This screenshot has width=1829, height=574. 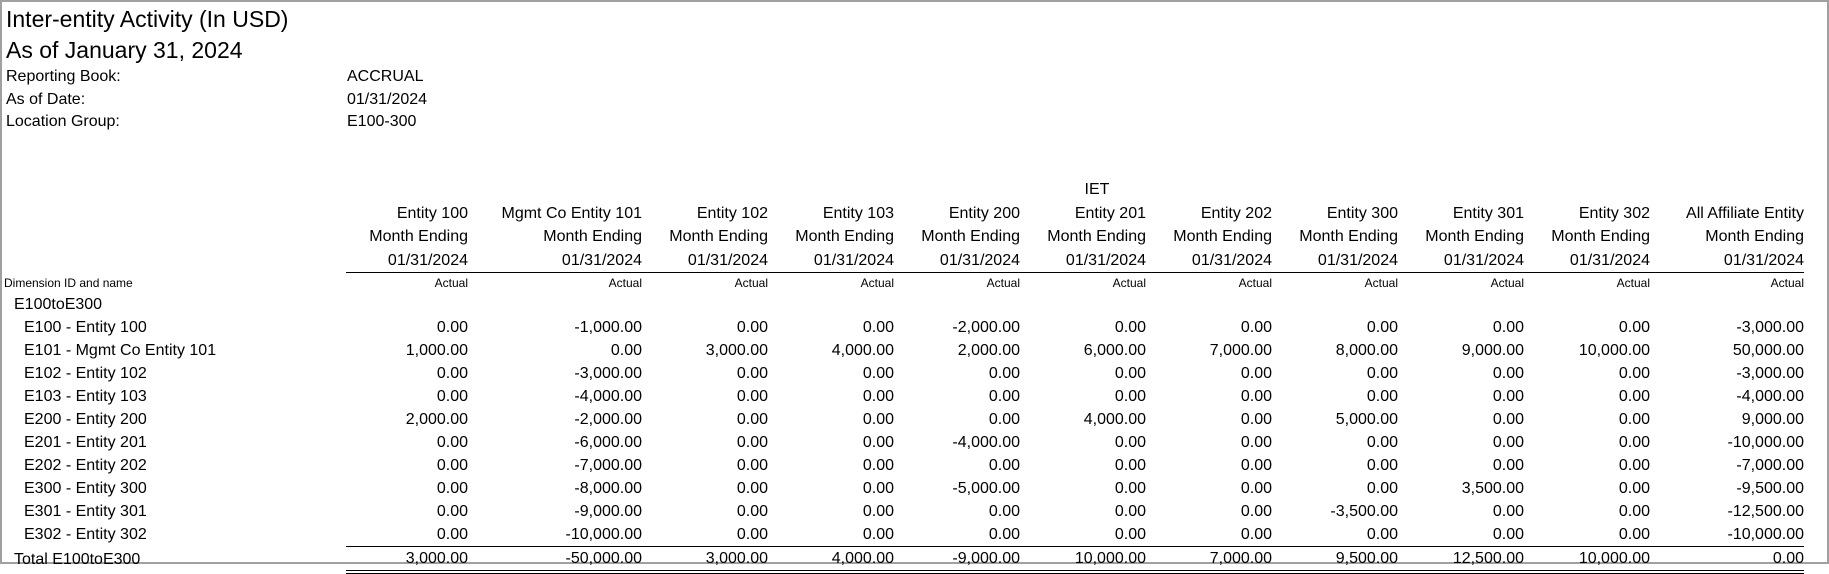 What do you see at coordinates (1364, 511) in the screenshot?
I see `cell-value: -3,500.00` at bounding box center [1364, 511].